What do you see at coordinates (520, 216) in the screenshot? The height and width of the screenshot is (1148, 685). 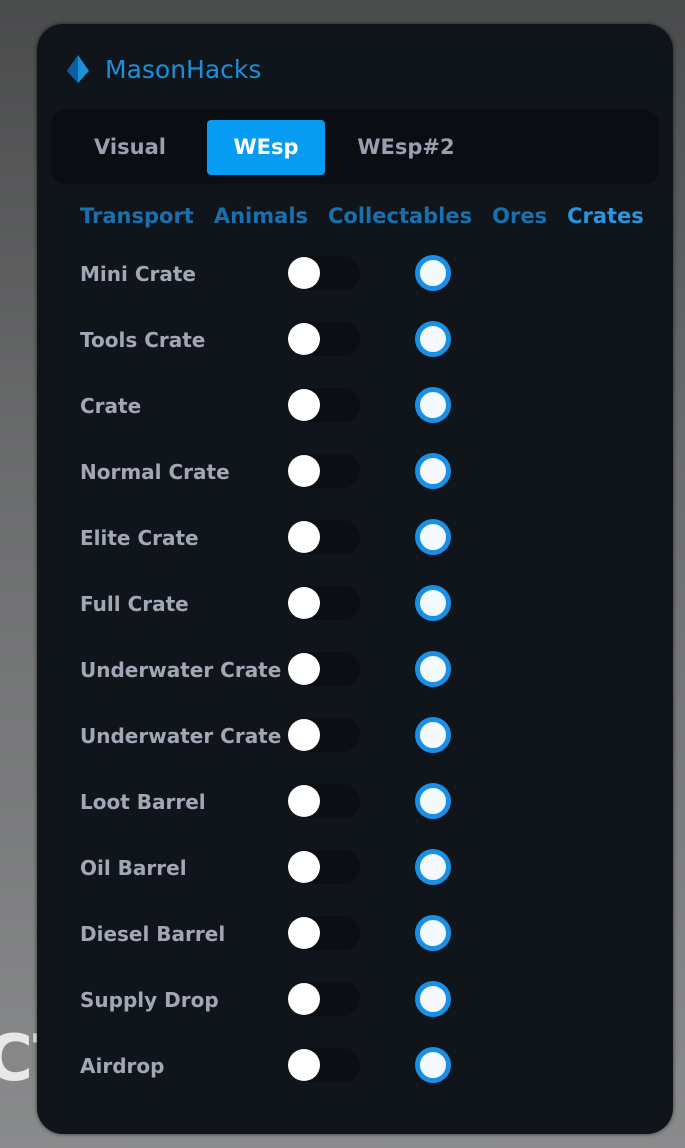 I see `subtab-ores: Ores` at bounding box center [520, 216].